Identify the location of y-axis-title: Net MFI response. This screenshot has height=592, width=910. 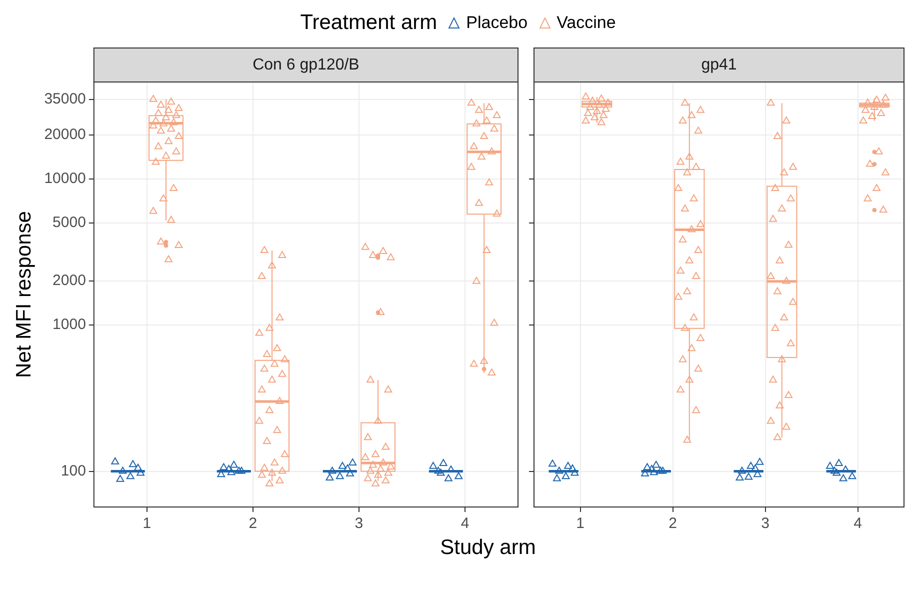
(24, 294).